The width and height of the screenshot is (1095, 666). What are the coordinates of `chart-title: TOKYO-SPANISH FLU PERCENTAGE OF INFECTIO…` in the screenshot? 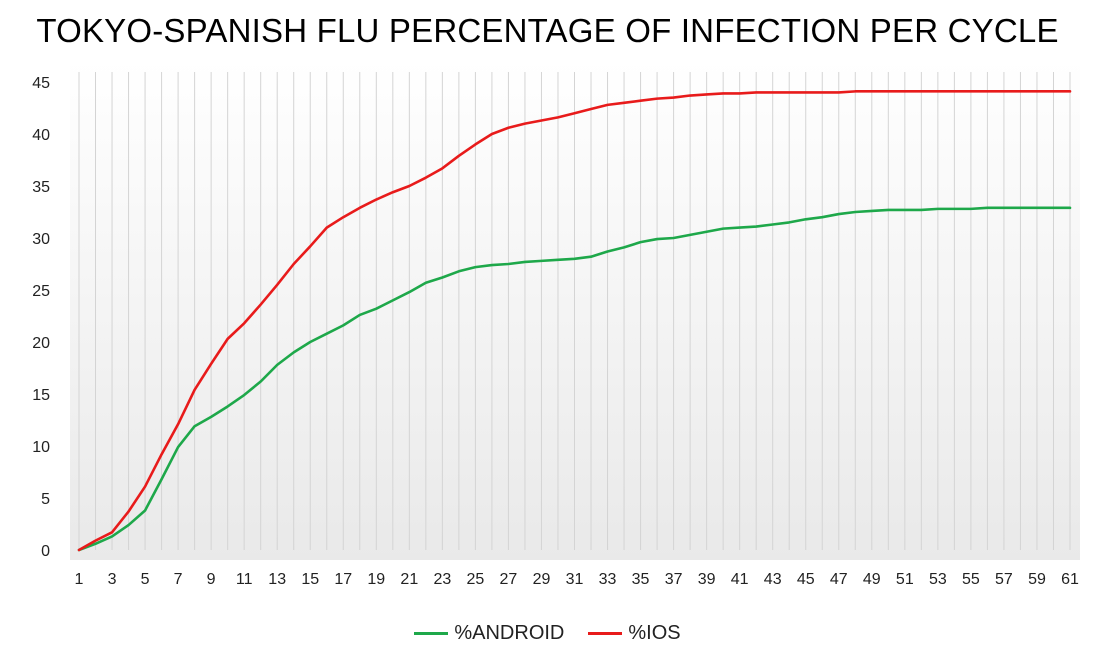 It's located at (547, 30).